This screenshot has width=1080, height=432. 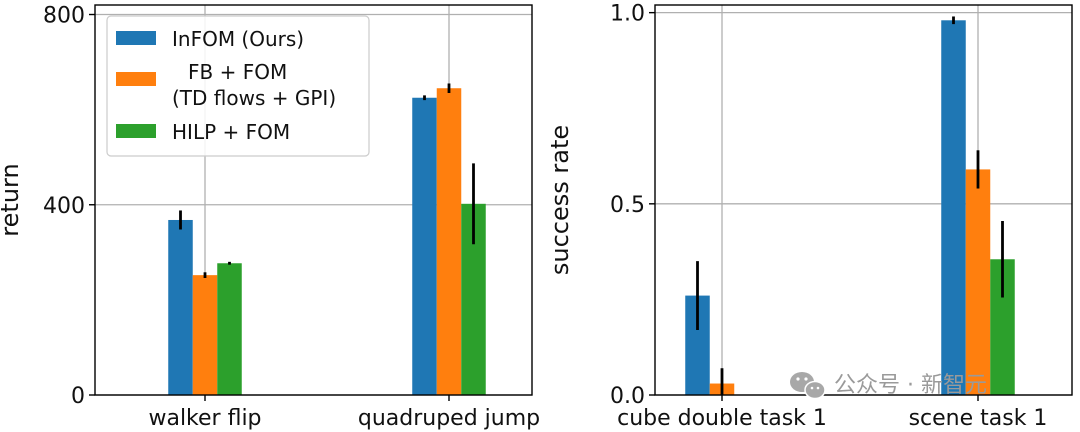 I want to click on y-tick-label: 400, so click(x=64, y=206).